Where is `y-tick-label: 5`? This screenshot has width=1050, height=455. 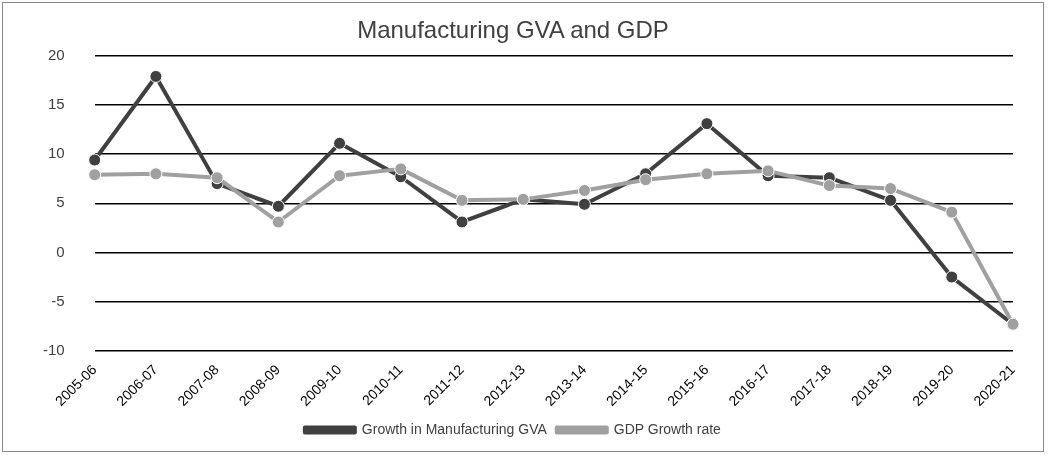
y-tick-label: 5 is located at coordinates (60, 202).